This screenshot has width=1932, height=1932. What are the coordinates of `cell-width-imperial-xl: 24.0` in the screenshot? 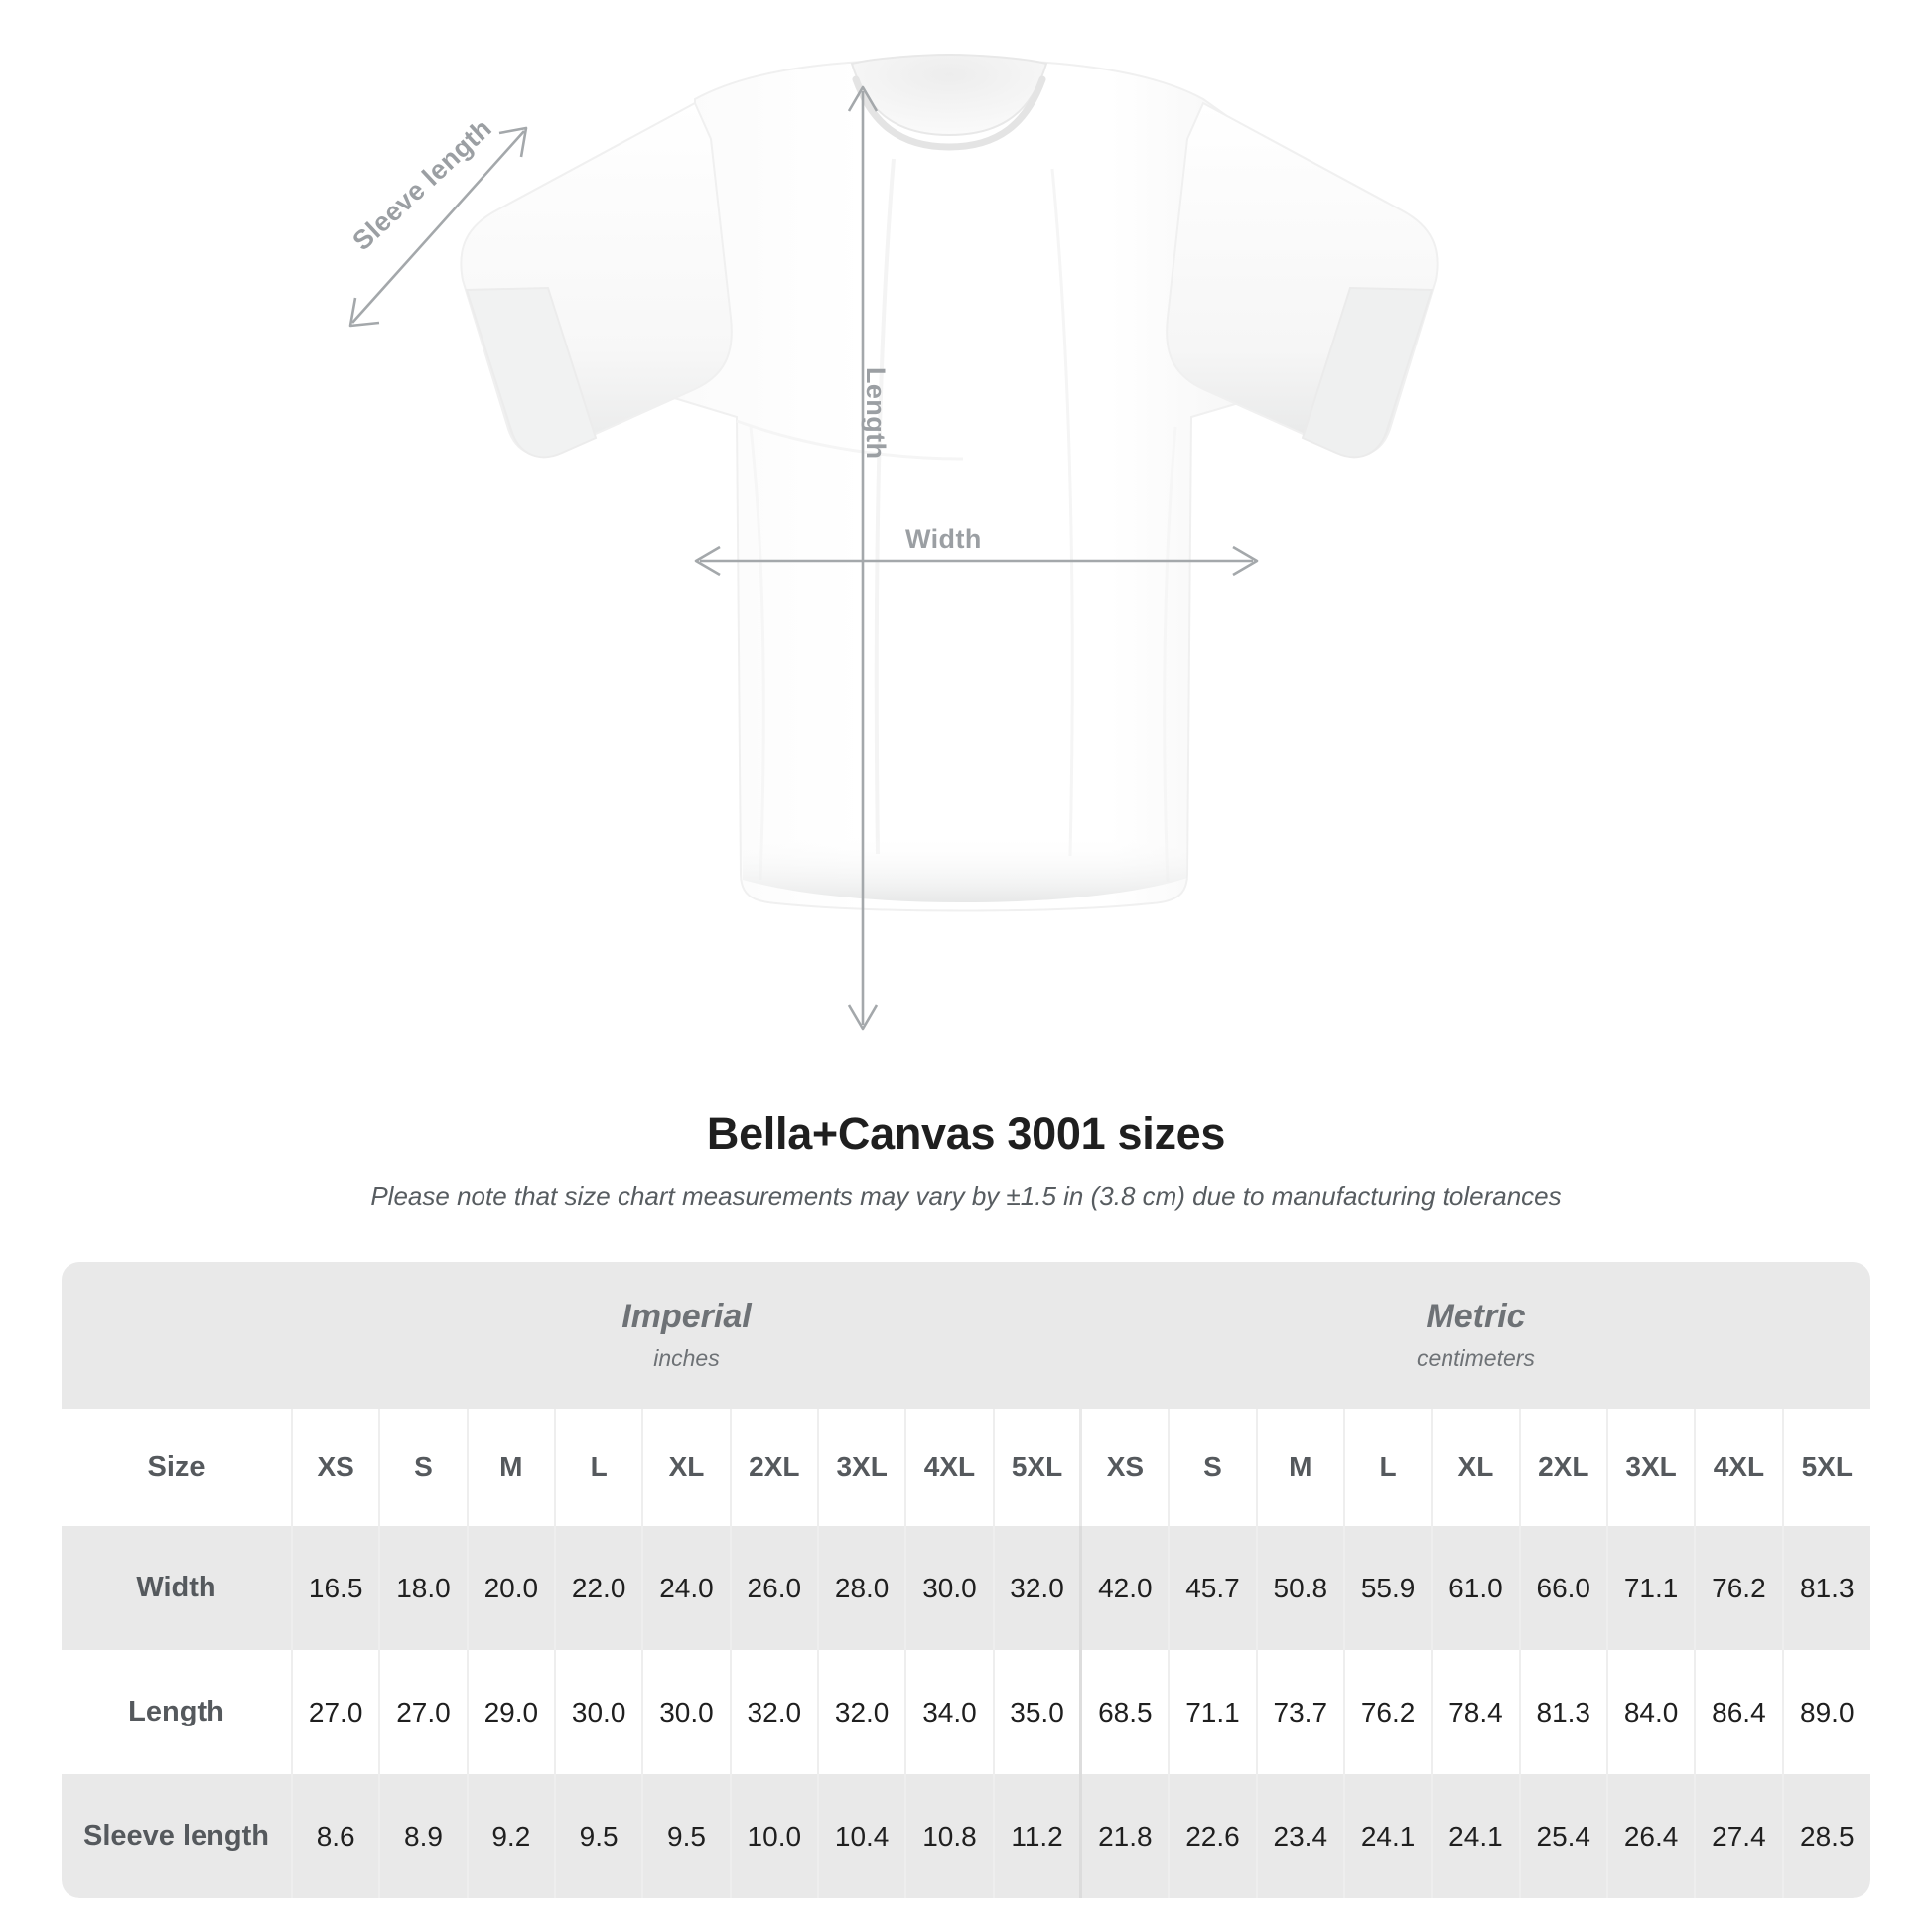 It's located at (686, 1588).